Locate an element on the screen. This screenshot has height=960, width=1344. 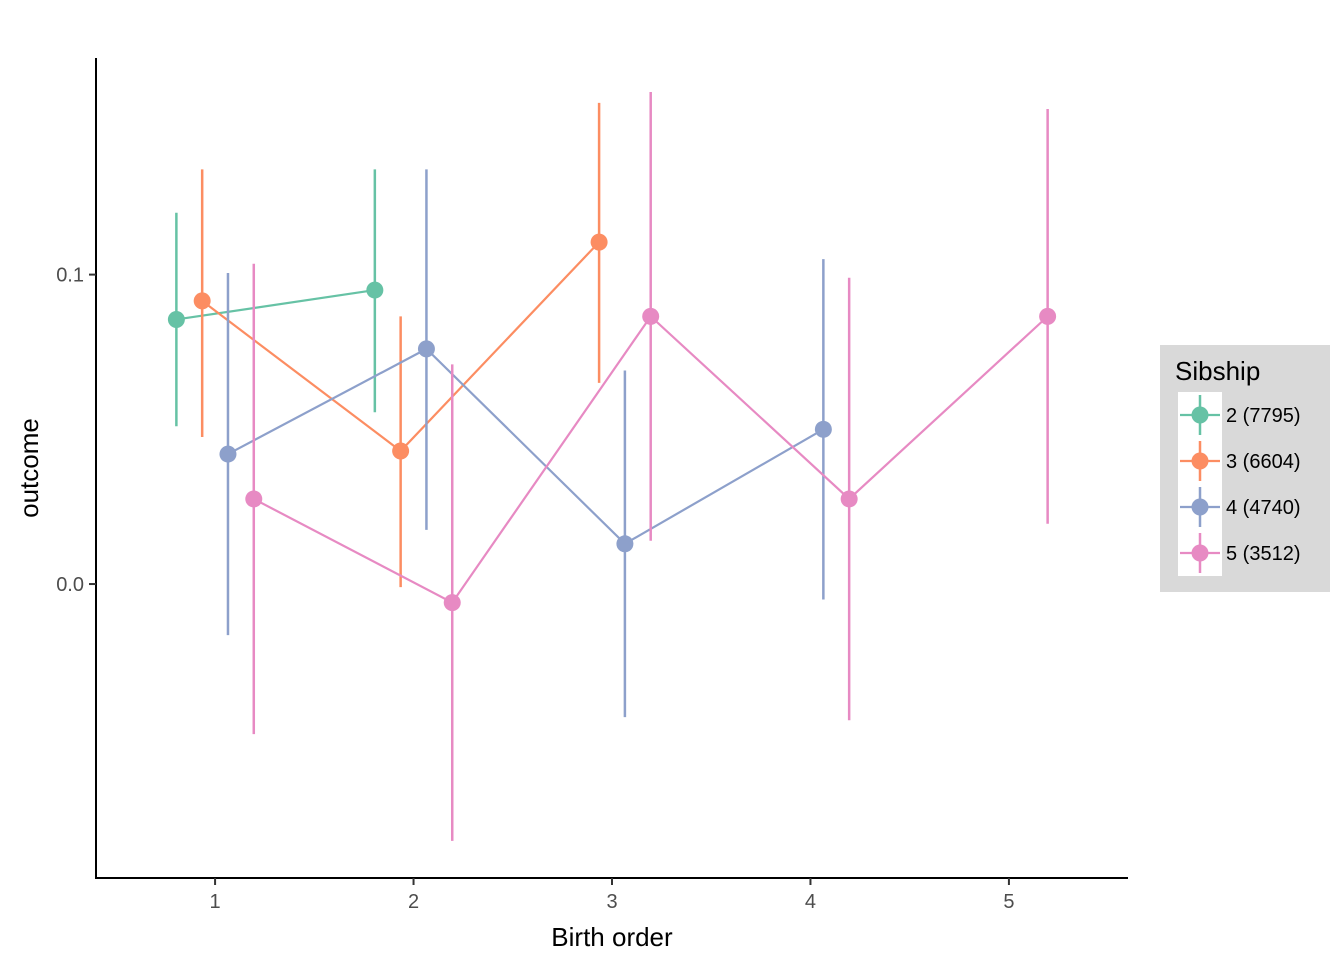
legend-label: 5 (3512) is located at coordinates (1263, 554).